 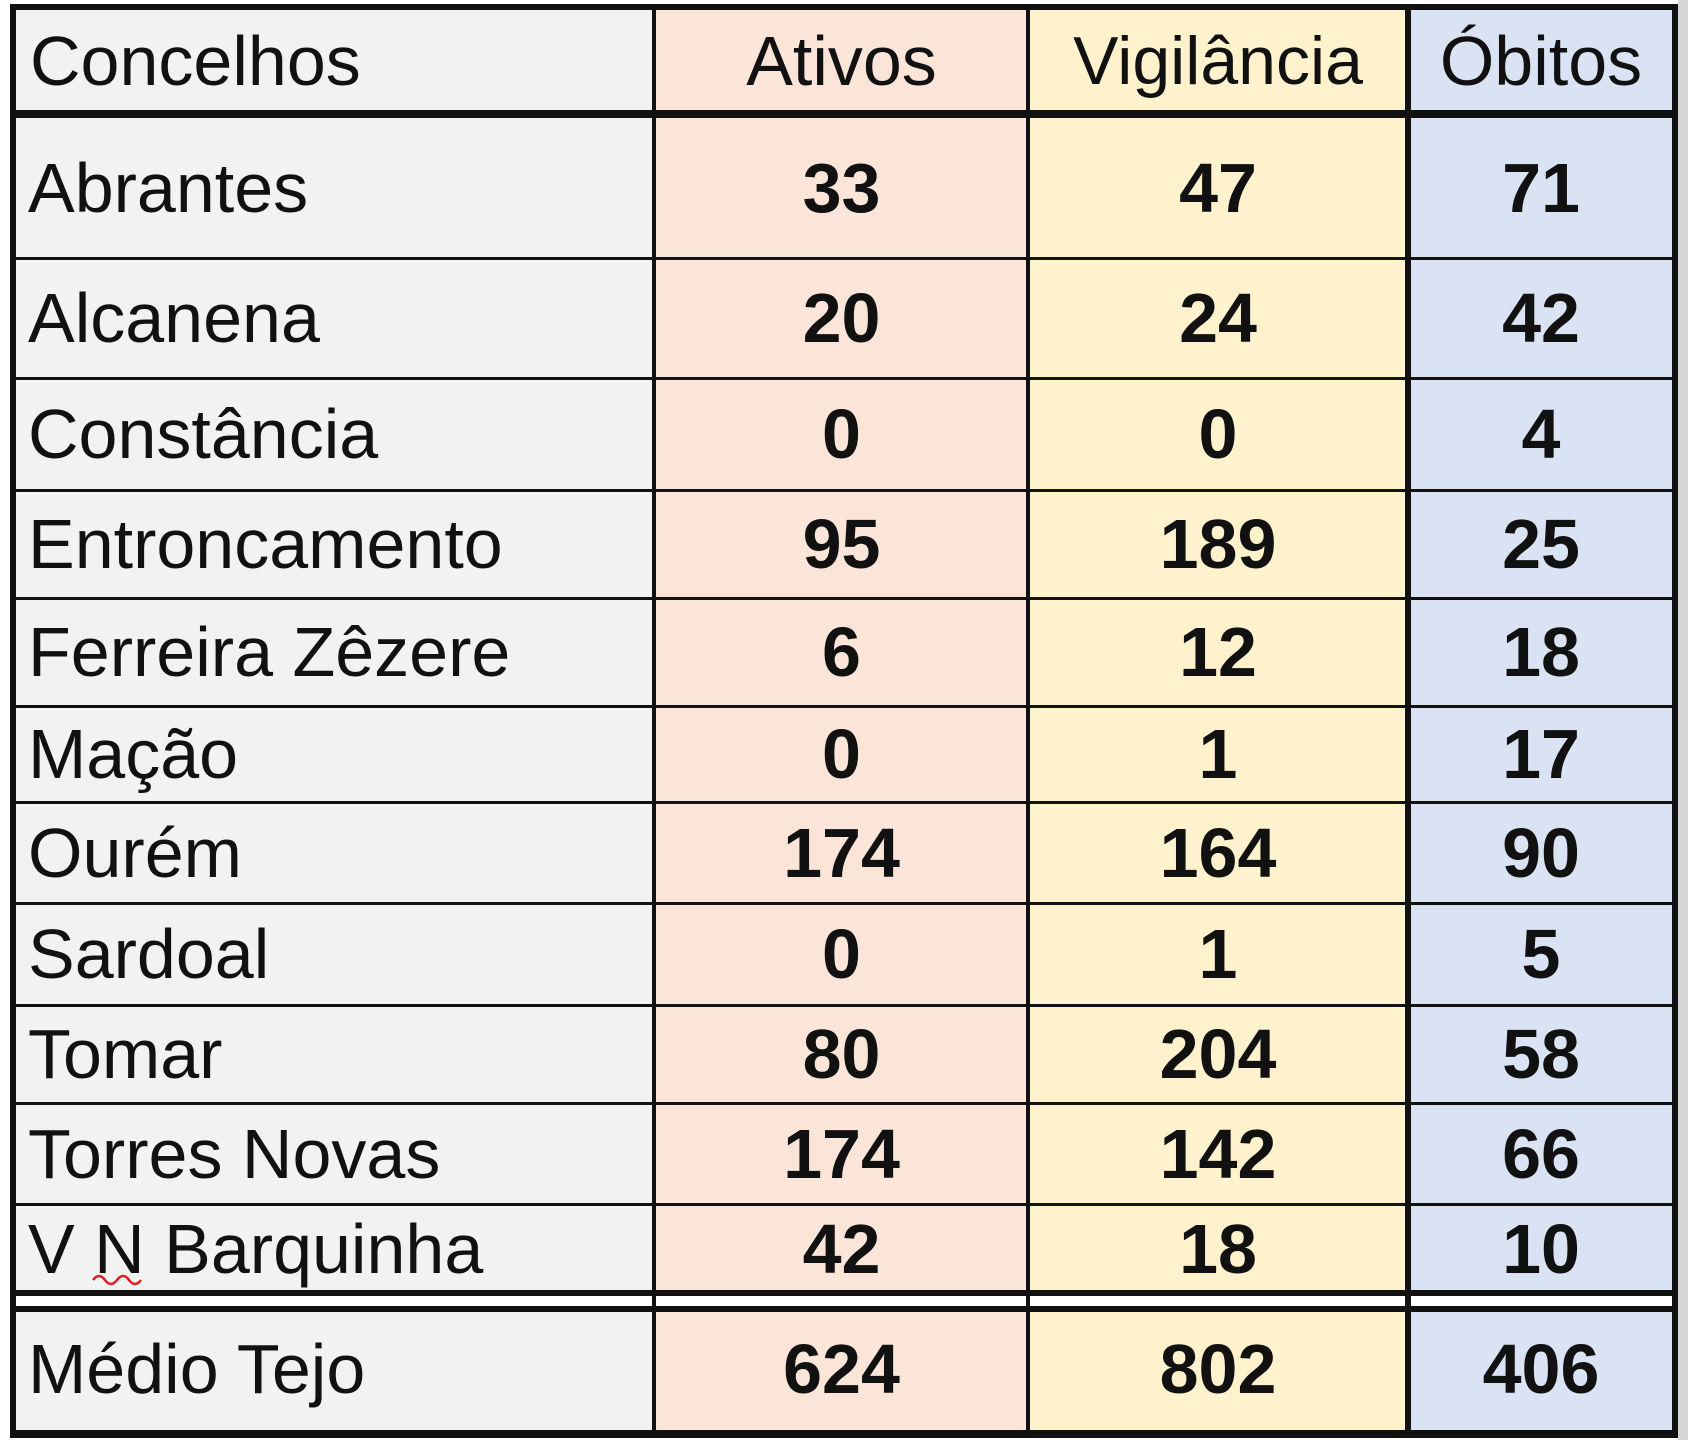 I want to click on row-6-concelho-cell: Mação, so click(x=335, y=754).